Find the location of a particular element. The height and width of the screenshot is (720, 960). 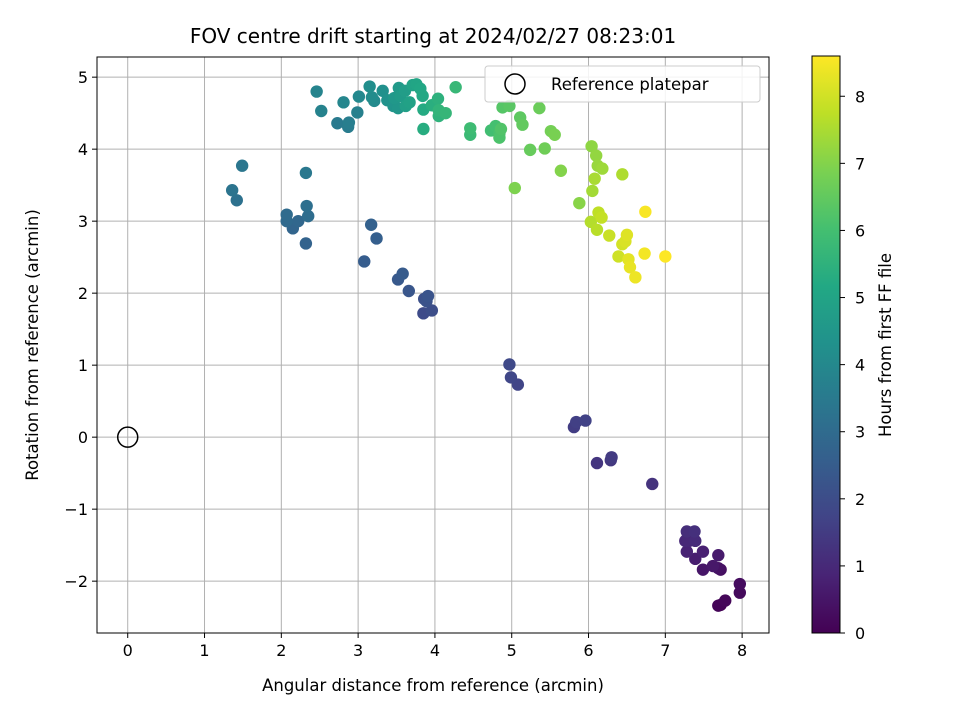

legend-entry-label: Reference platepar is located at coordinates (630, 84).